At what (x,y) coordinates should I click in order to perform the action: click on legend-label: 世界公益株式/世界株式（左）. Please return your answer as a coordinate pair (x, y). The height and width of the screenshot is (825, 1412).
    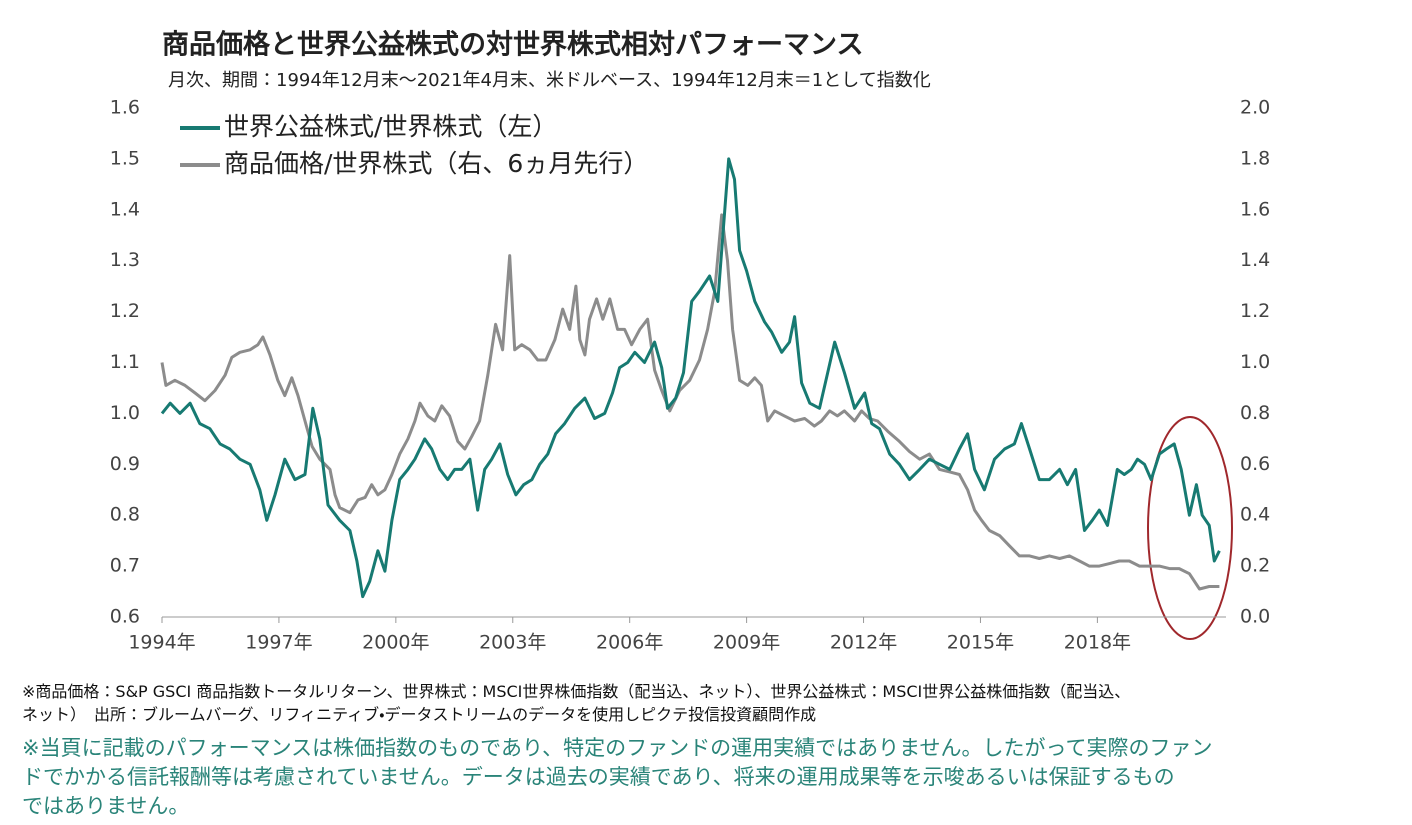
    Looking at the image, I should click on (390, 126).